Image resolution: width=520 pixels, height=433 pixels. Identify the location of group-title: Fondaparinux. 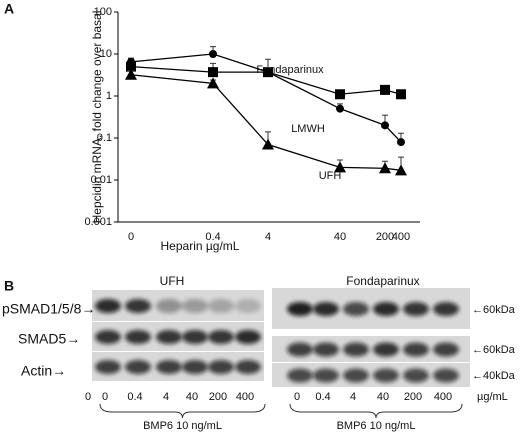
(382, 281).